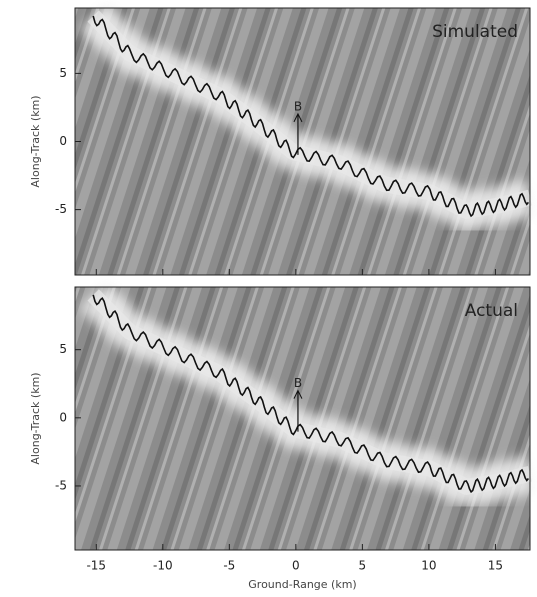 This screenshot has height=597, width=537. What do you see at coordinates (96, 566) in the screenshot?
I see `x-tick-label: -15` at bounding box center [96, 566].